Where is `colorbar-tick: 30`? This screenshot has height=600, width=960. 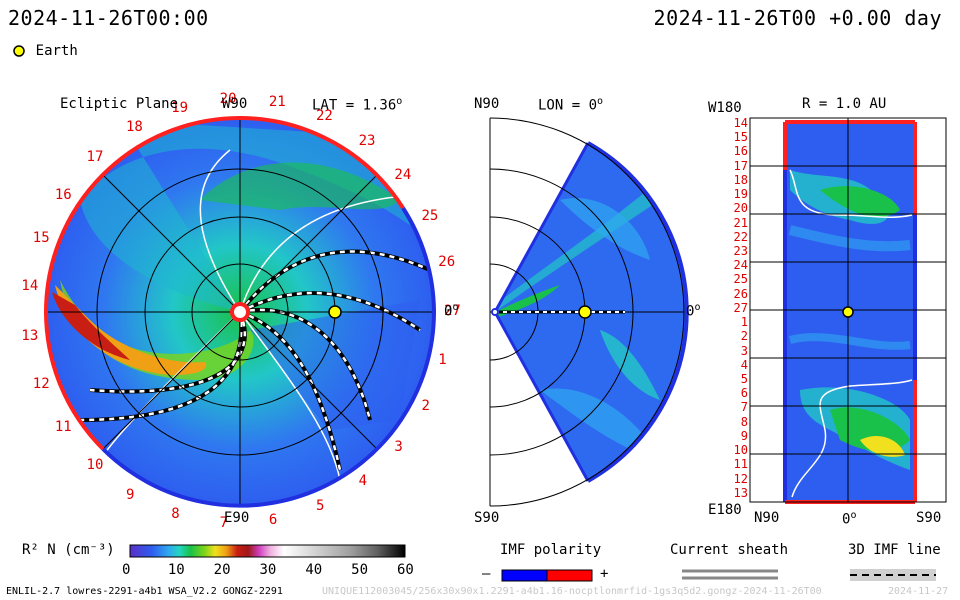 colorbar-tick: 30 is located at coordinates (268, 570).